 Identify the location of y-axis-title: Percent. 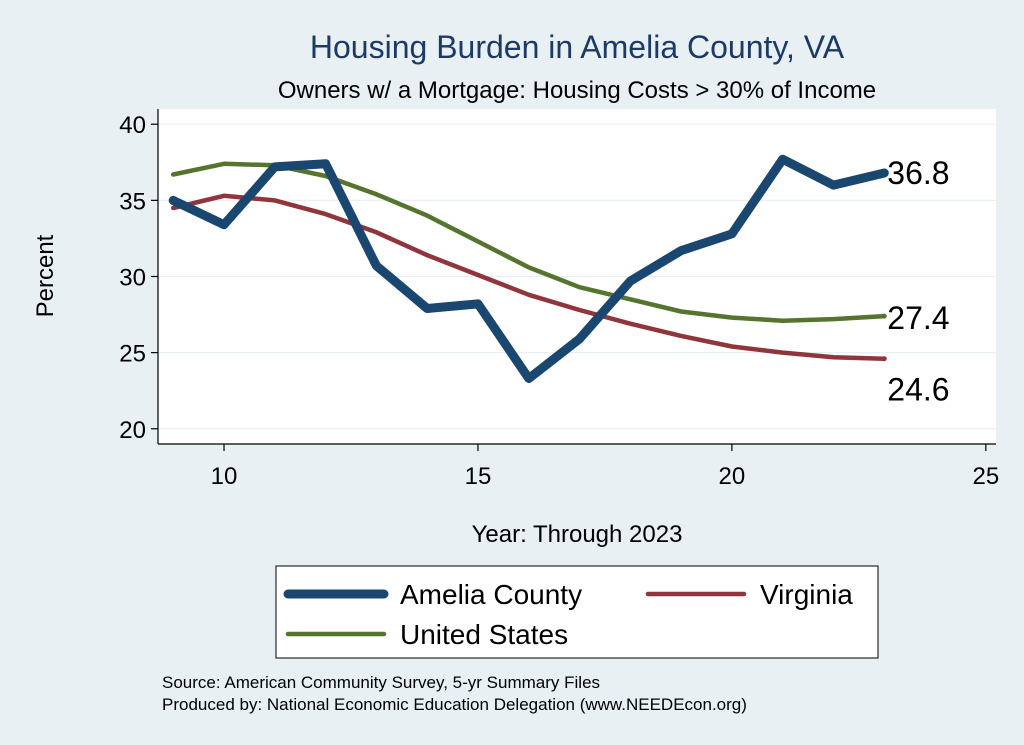
(45, 275).